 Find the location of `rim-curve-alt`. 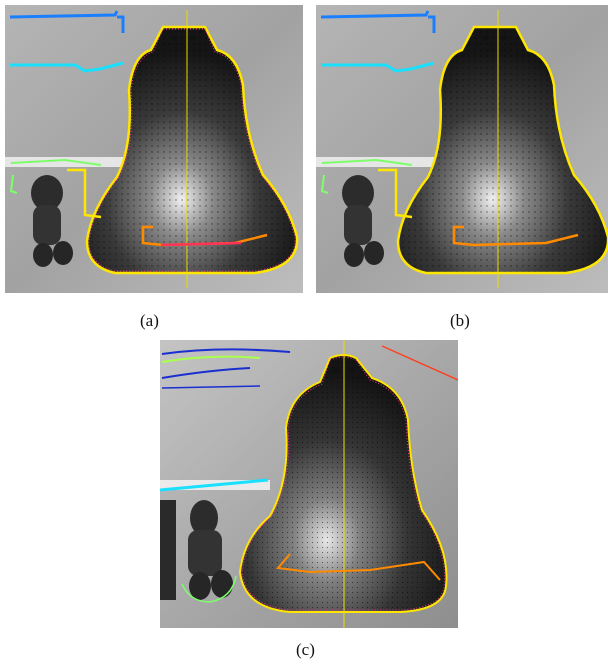

rim-curve-alt is located at coordinates (201, 244).